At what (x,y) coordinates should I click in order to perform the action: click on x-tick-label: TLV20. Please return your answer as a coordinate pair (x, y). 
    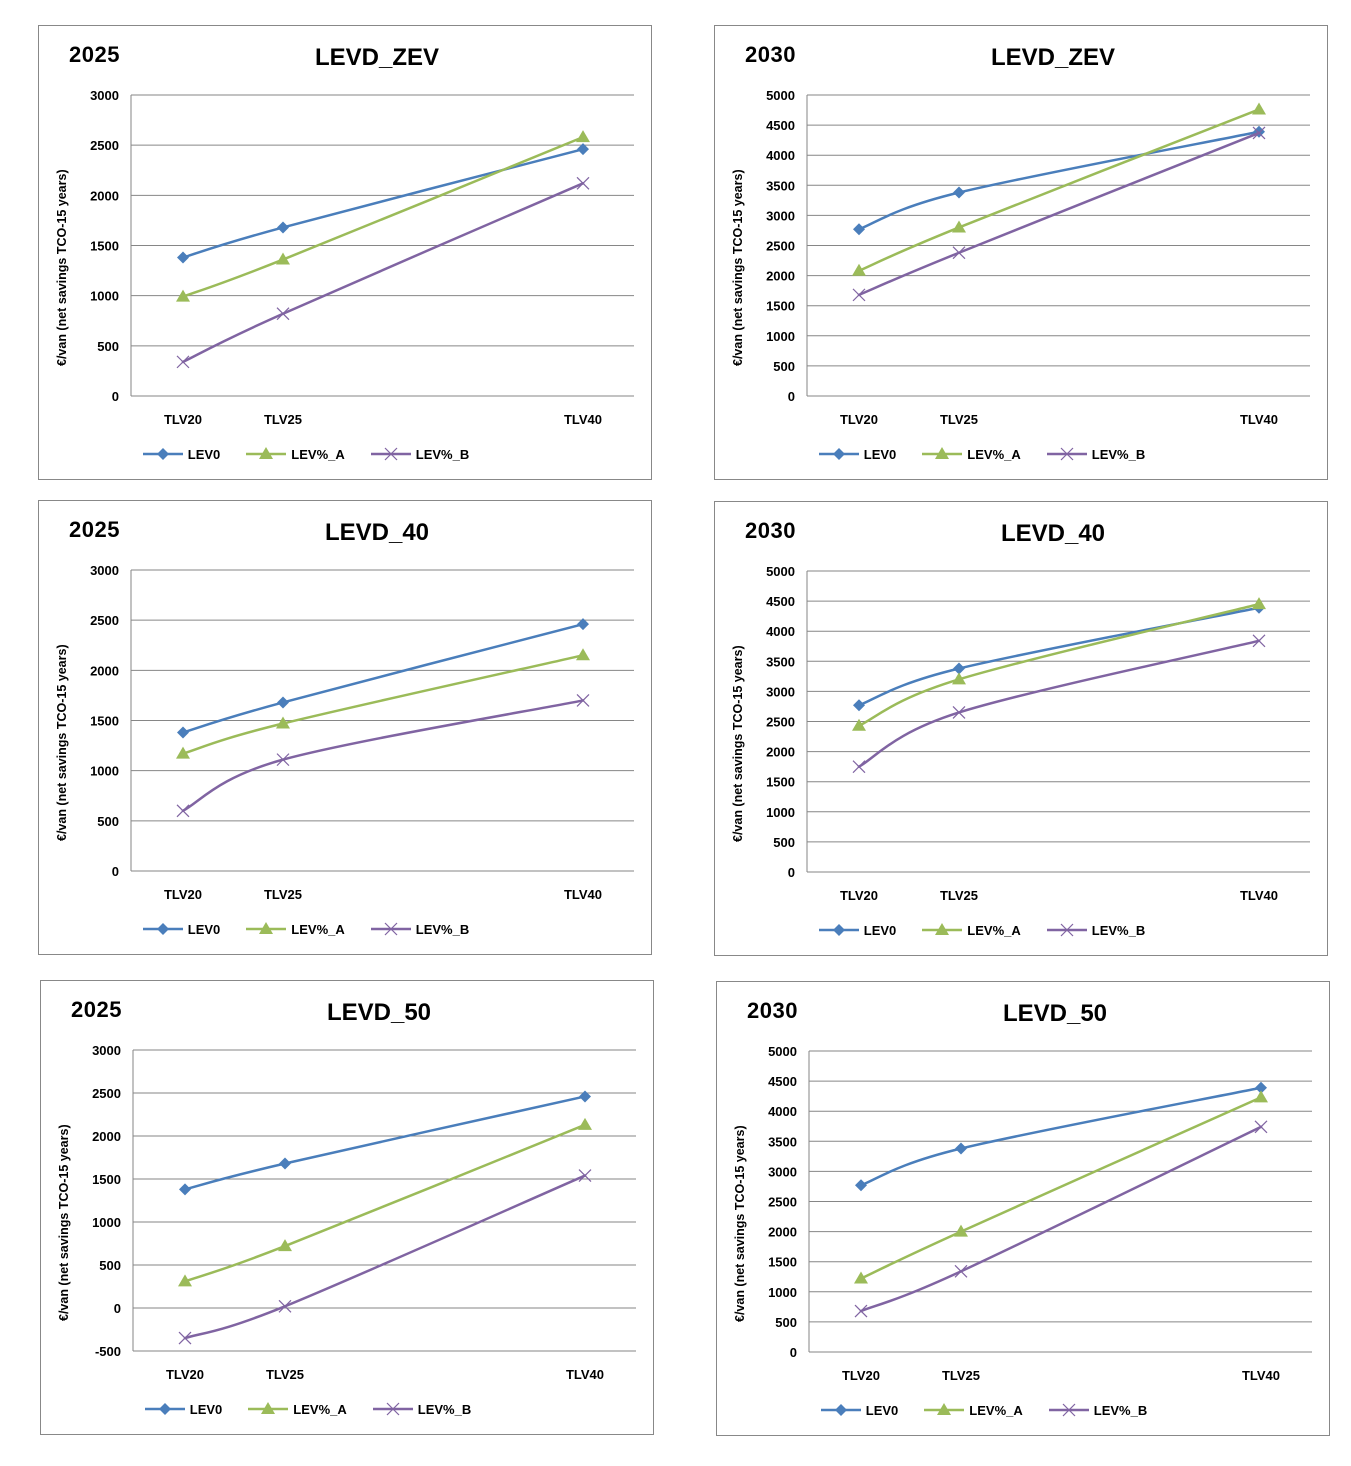
    Looking at the image, I should click on (859, 419).